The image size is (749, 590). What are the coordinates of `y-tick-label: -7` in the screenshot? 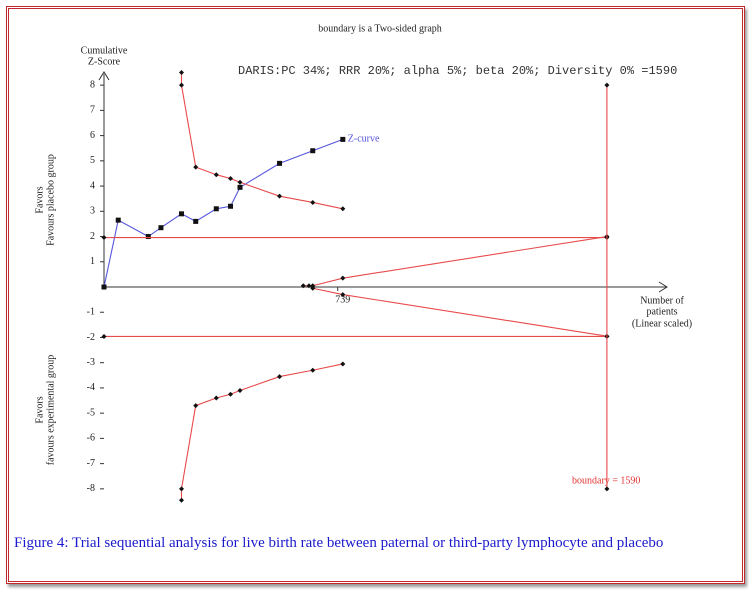 It's located at (91, 463).